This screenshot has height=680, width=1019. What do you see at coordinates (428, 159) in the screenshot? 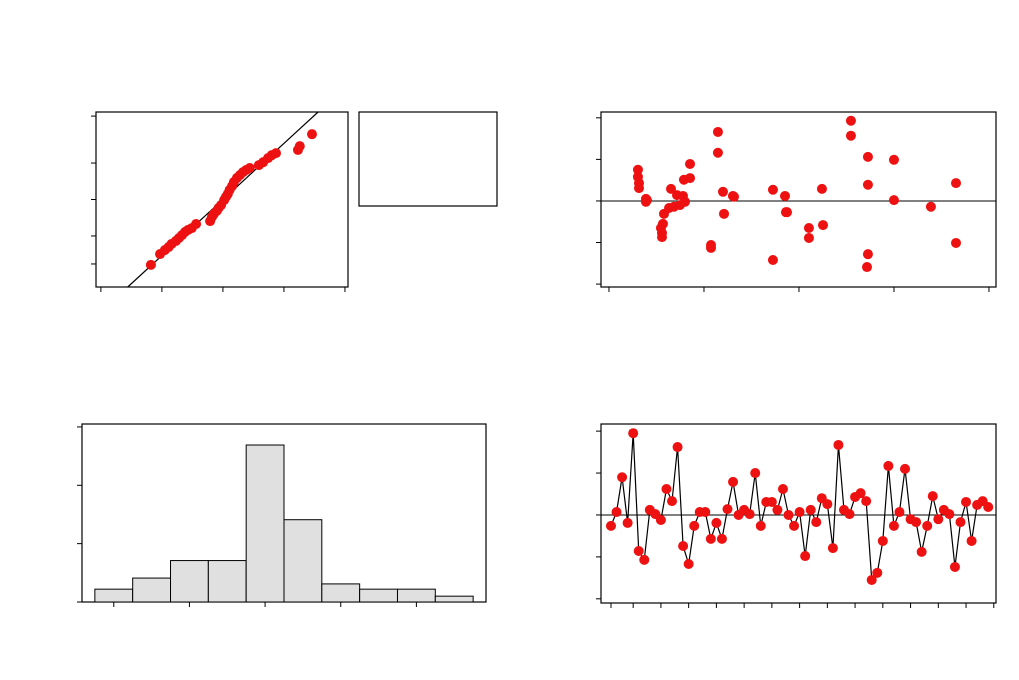
I see `legend-box` at bounding box center [428, 159].